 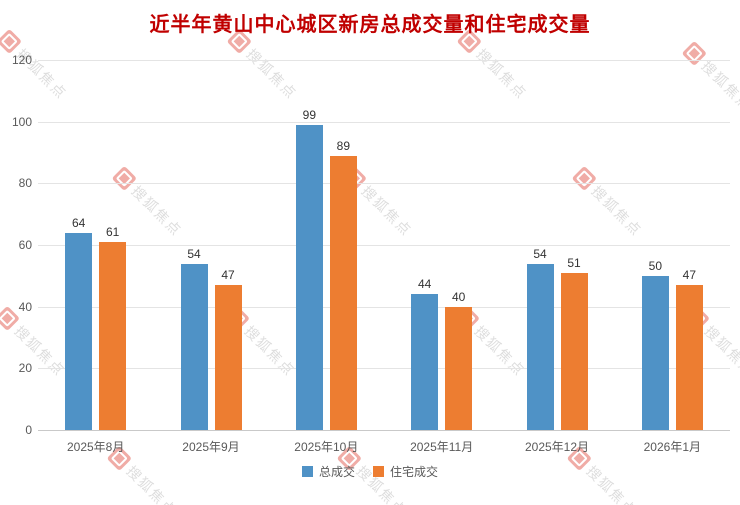 What do you see at coordinates (21, 121) in the screenshot?
I see `y-axis-label: 100` at bounding box center [21, 121].